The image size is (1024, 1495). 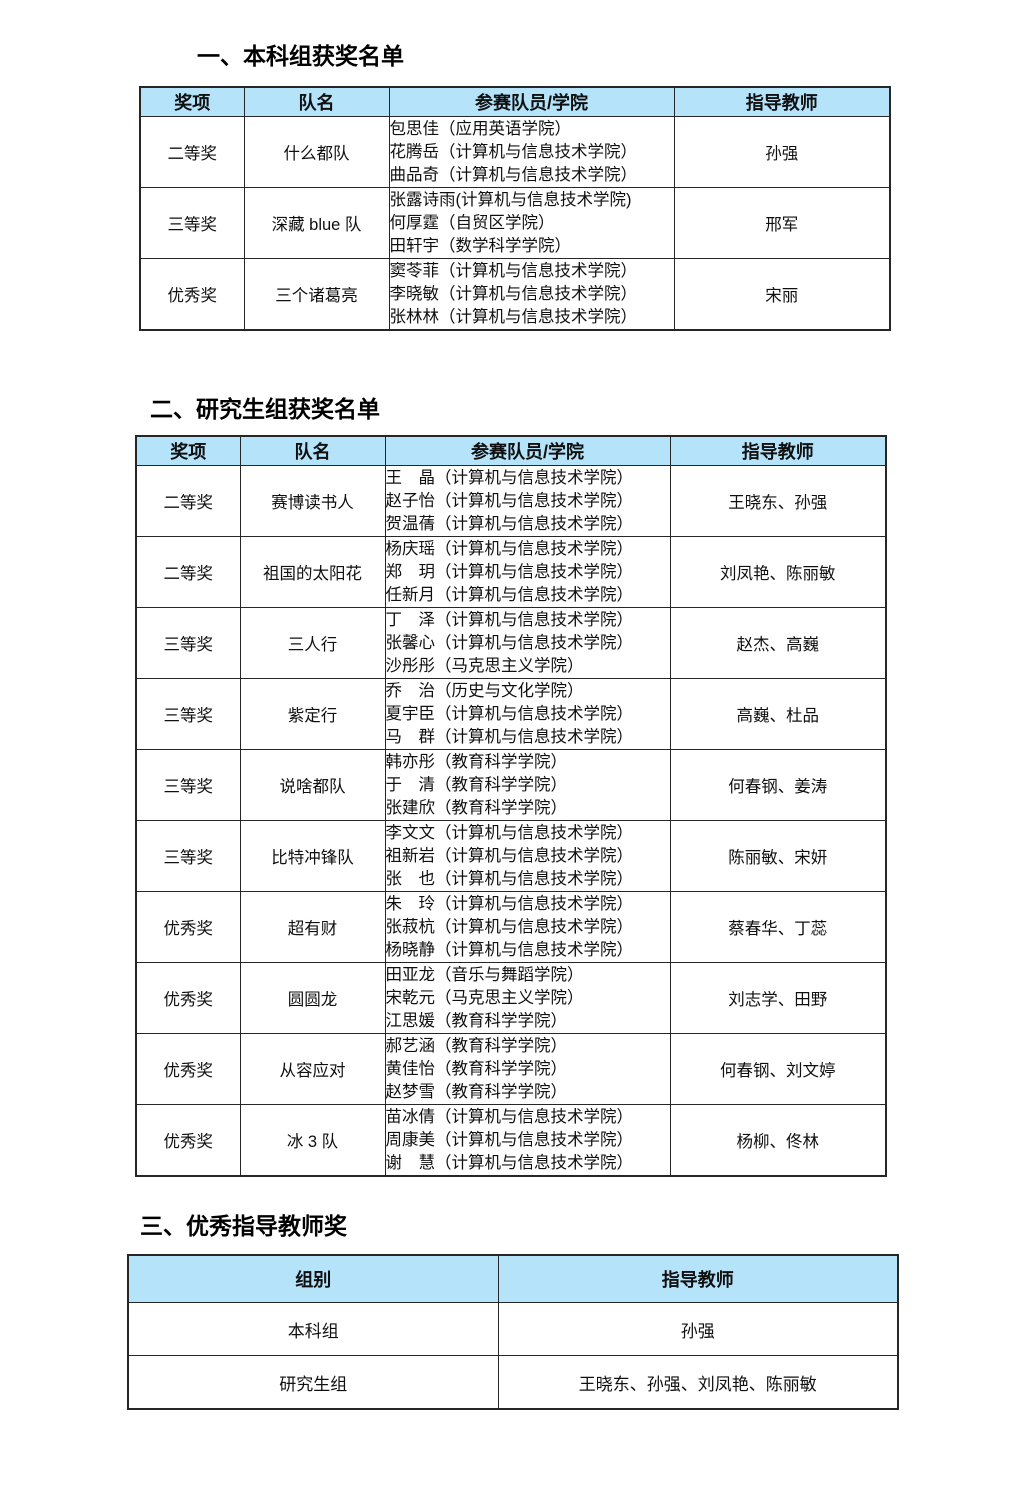 I want to click on member-line: 张林林（计算机与信息技术学院）, so click(x=513, y=316).